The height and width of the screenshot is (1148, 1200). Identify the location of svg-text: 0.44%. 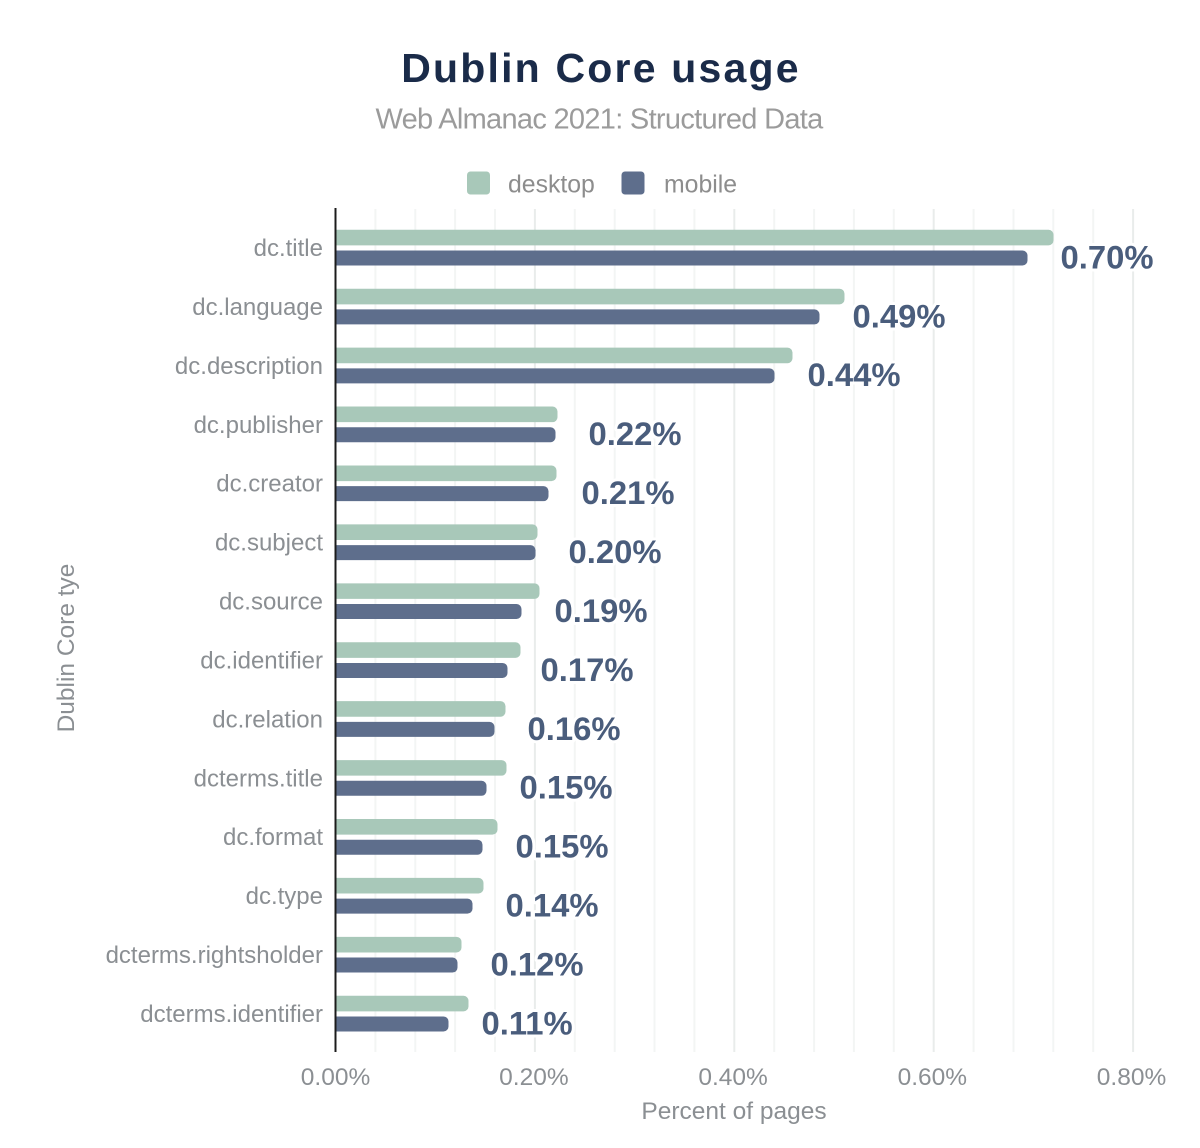
(854, 374).